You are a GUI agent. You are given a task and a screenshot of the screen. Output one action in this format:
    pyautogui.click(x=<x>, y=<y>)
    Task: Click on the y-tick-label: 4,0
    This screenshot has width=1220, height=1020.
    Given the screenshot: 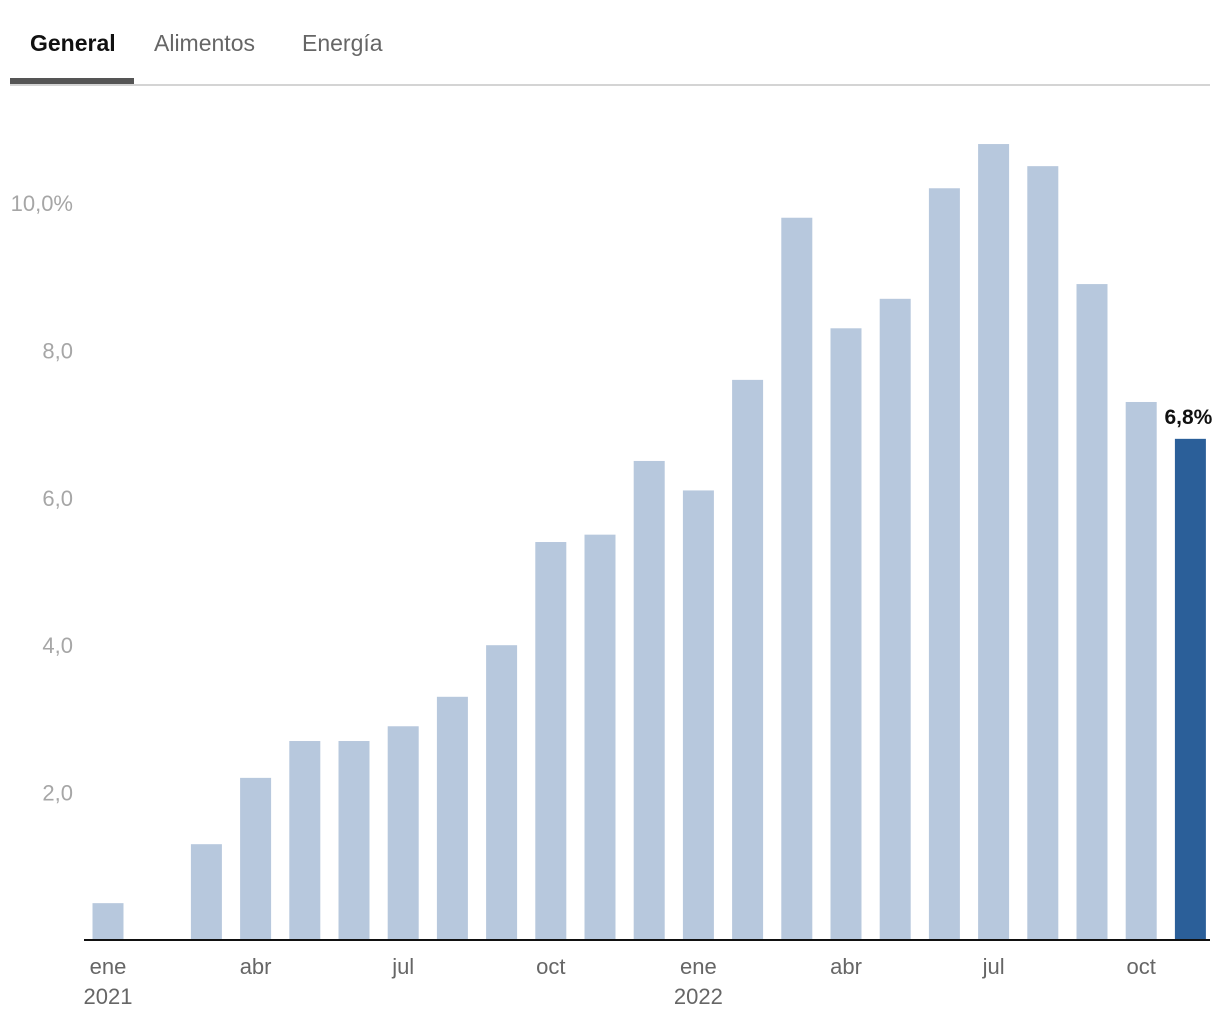 What is the action you would take?
    pyautogui.click(x=57, y=645)
    